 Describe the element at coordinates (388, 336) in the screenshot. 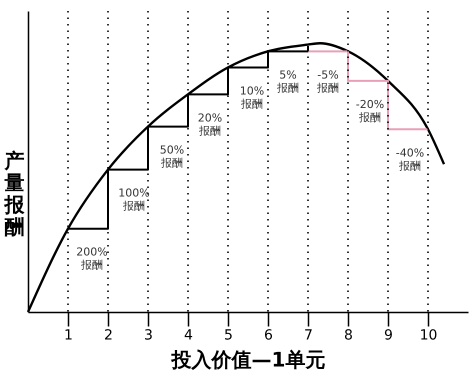

I see `x-tick-label: 9` at that location.